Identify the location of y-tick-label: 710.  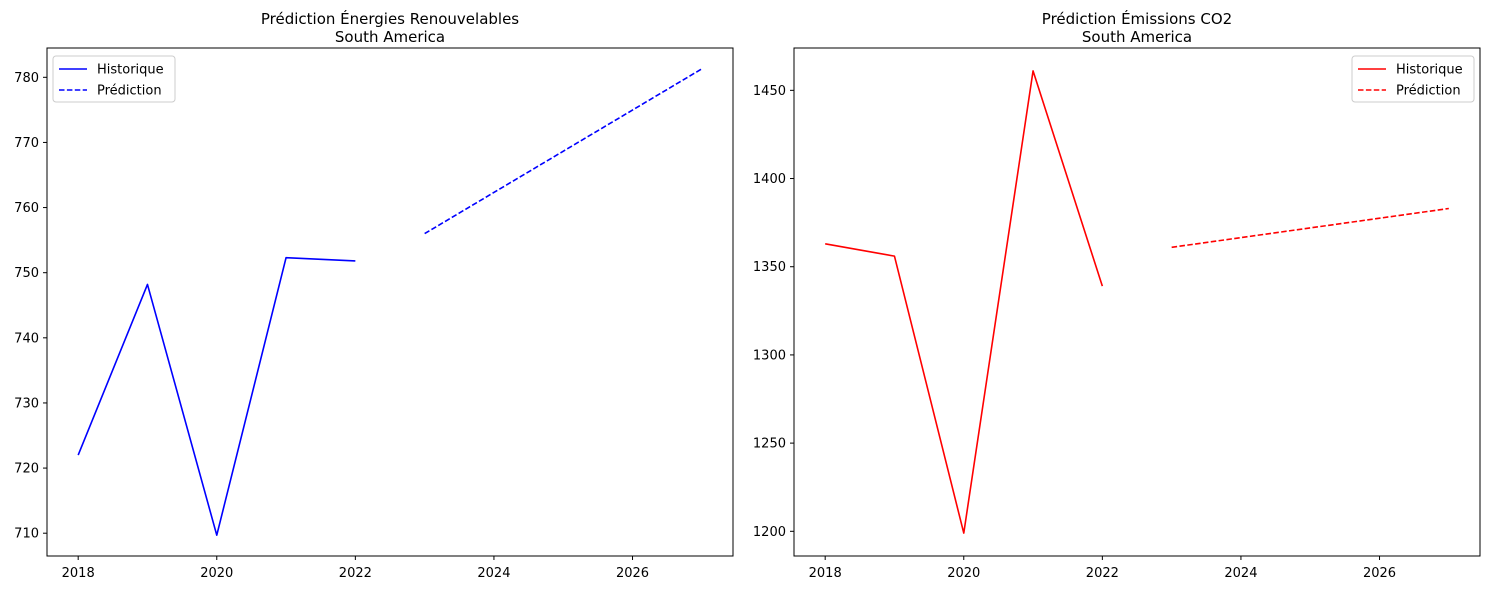
(26, 534).